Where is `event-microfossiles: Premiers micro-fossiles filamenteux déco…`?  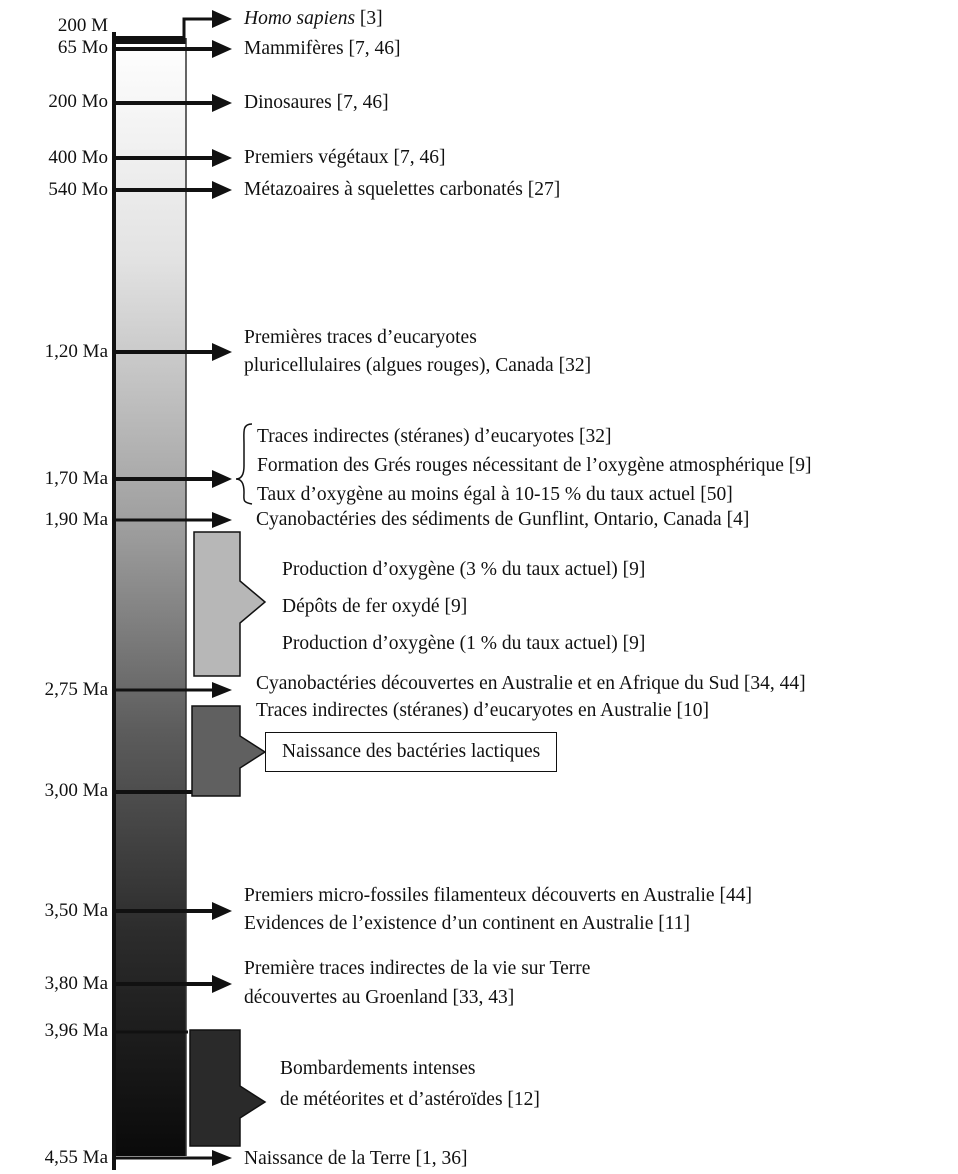 event-microfossiles: Premiers micro-fossiles filamenteux déco… is located at coordinates (498, 895).